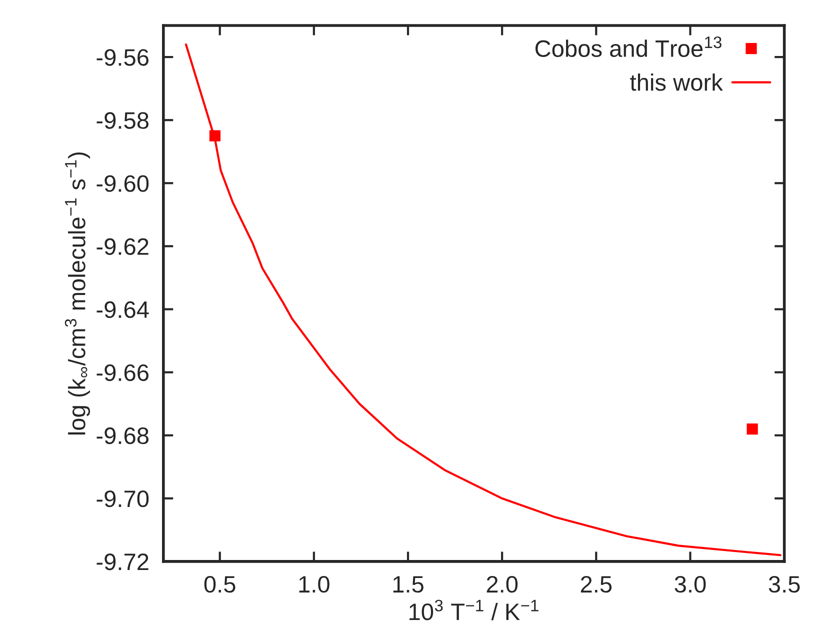 This screenshot has height=638, width=817. Describe the element at coordinates (408, 584) in the screenshot. I see `x-tick-label: 1.5` at that location.